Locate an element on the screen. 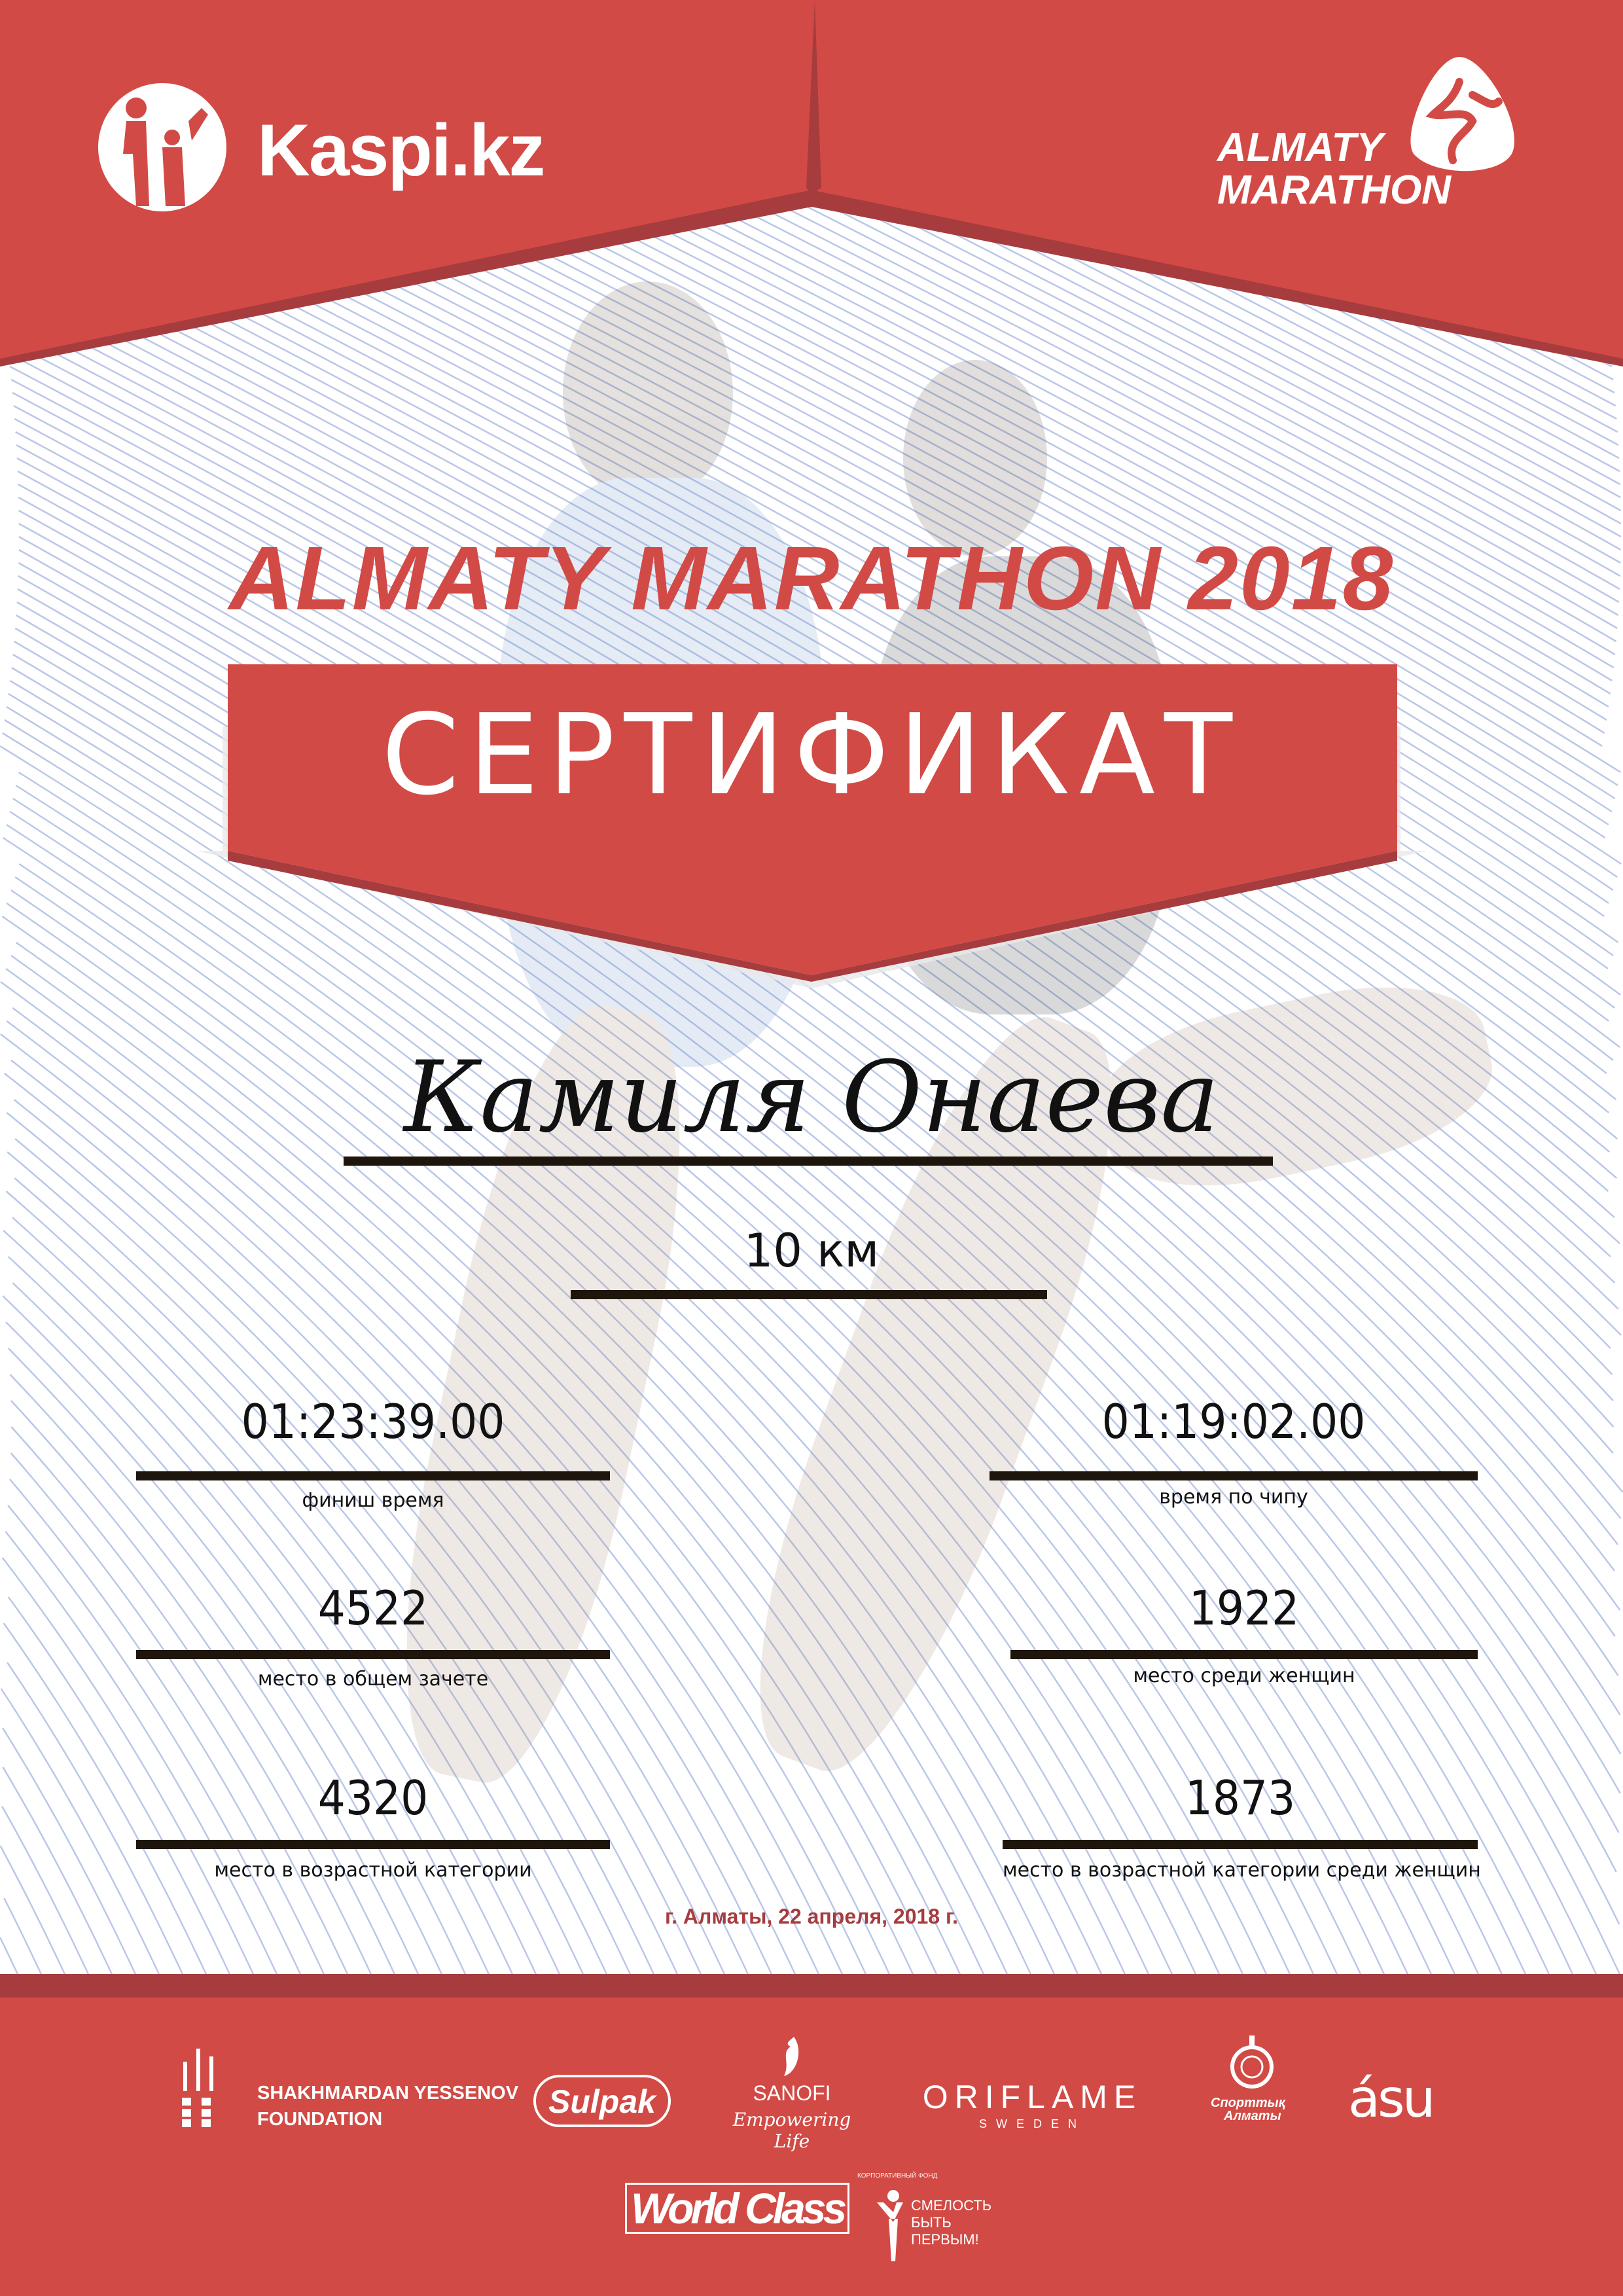 This screenshot has height=2296, width=1623. corporate-fund-line3: ПЕРВЫМ! is located at coordinates (945, 2239).